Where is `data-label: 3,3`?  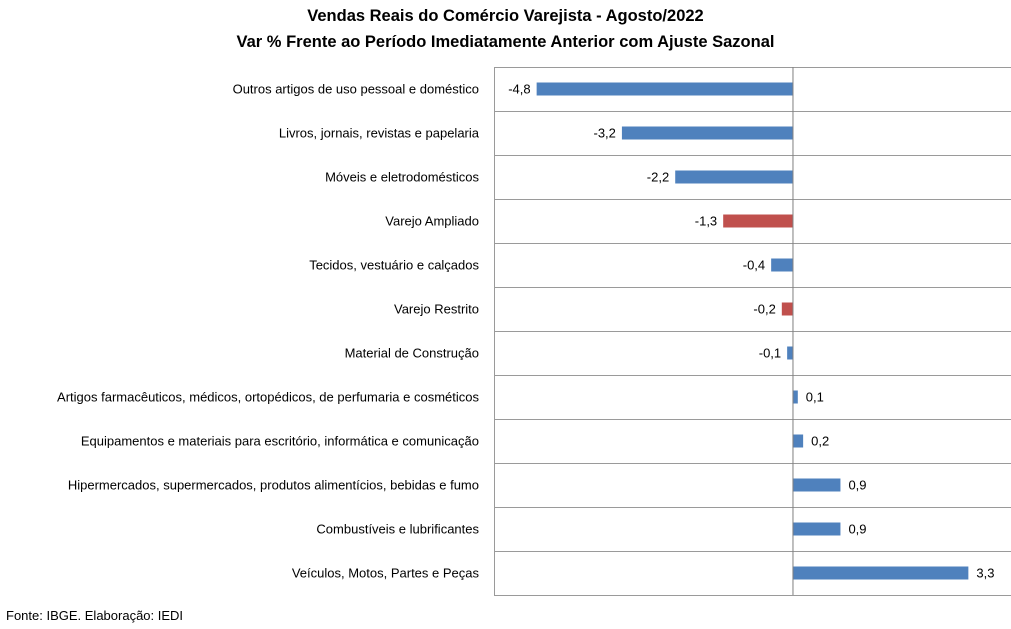 data-label: 3,3 is located at coordinates (985, 573).